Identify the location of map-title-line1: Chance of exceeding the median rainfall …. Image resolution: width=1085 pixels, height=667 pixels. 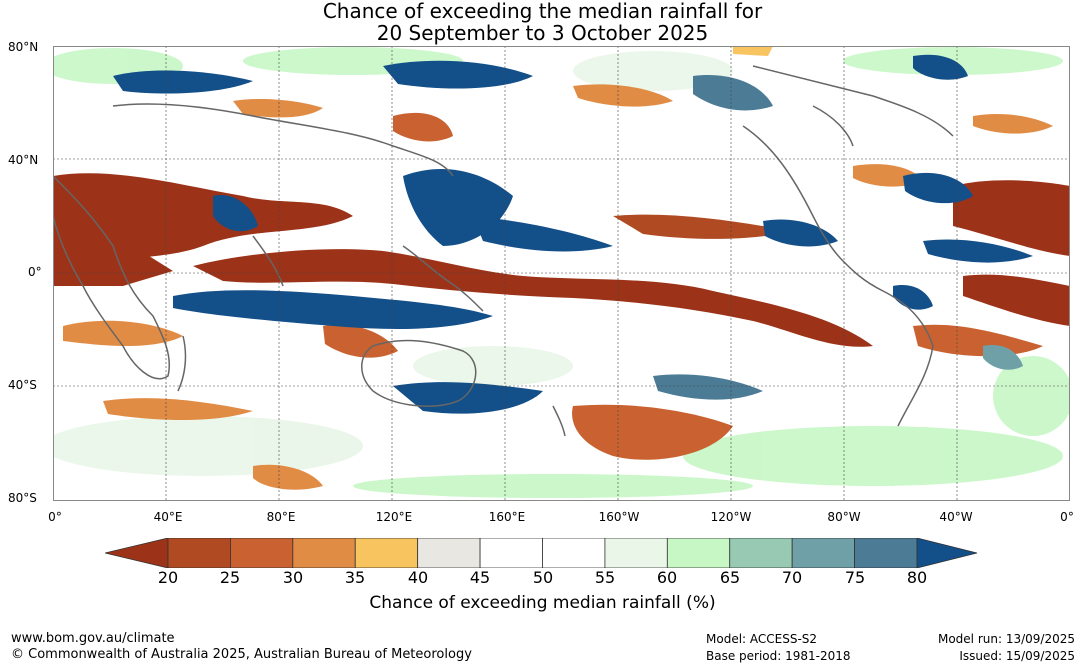
(542, 11).